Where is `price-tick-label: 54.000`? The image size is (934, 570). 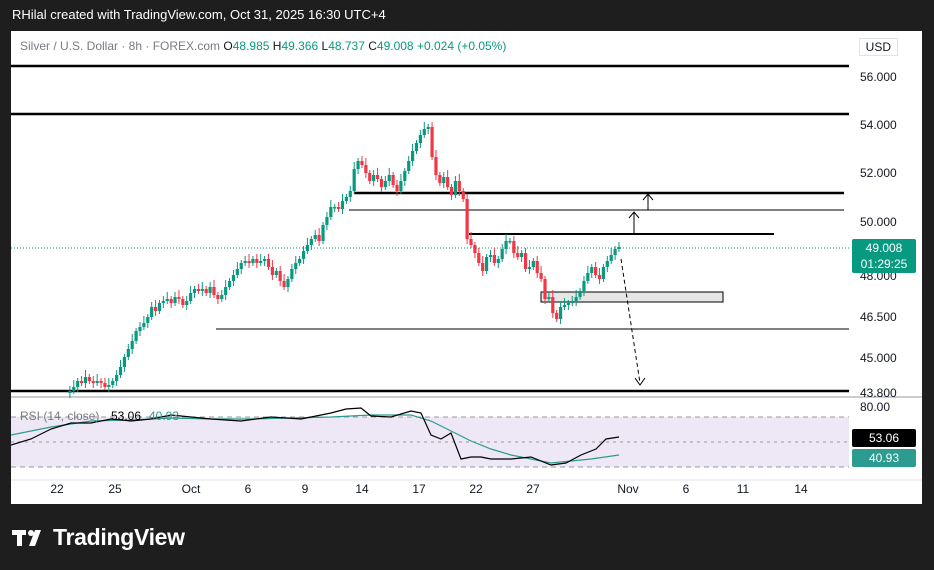 price-tick-label: 54.000 is located at coordinates (878, 125).